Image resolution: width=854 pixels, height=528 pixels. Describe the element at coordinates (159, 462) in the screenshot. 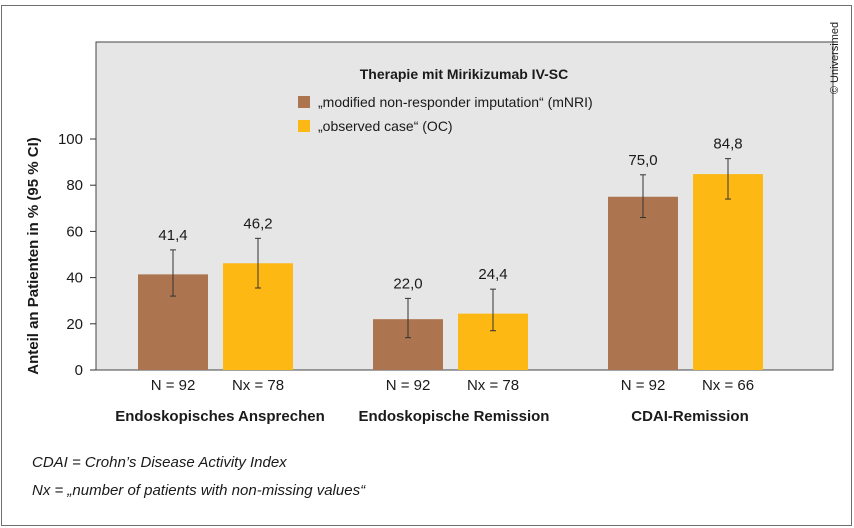

I see `footnote-cdai: CDAI = Crohn’s Disease Activity Index` at that location.